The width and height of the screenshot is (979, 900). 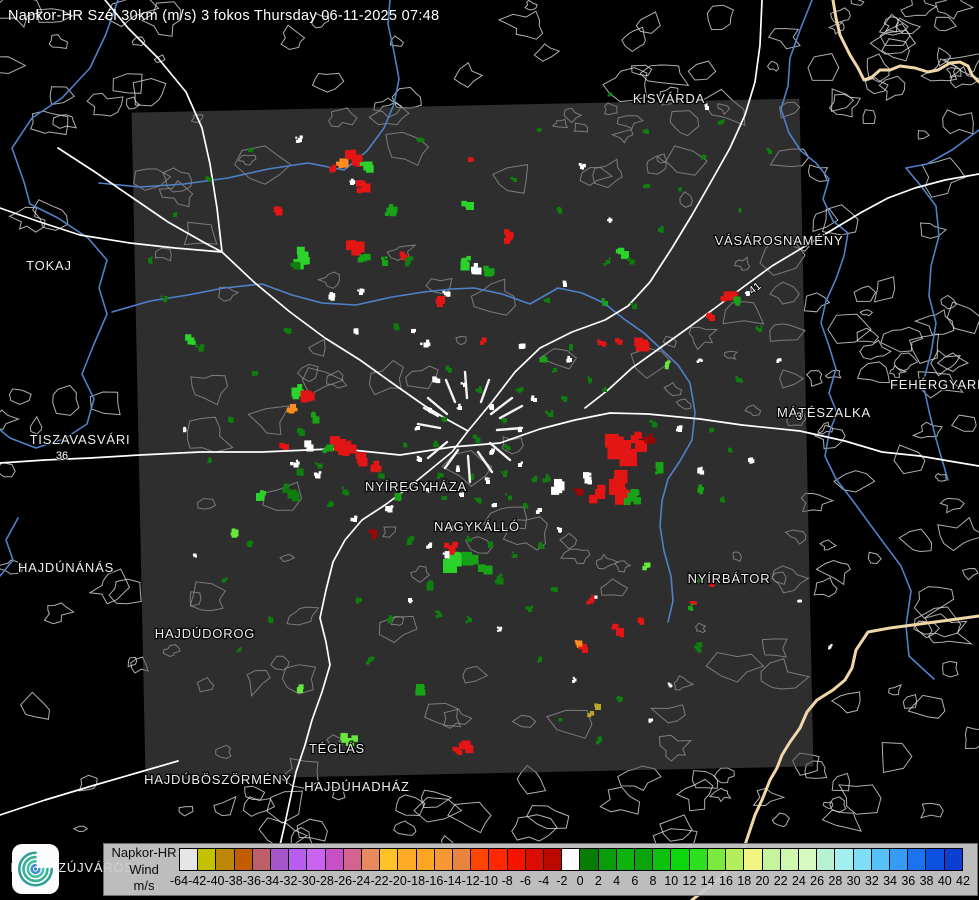 What do you see at coordinates (205, 633) in the screenshot?
I see `city-label: HAJDÚDOROG` at bounding box center [205, 633].